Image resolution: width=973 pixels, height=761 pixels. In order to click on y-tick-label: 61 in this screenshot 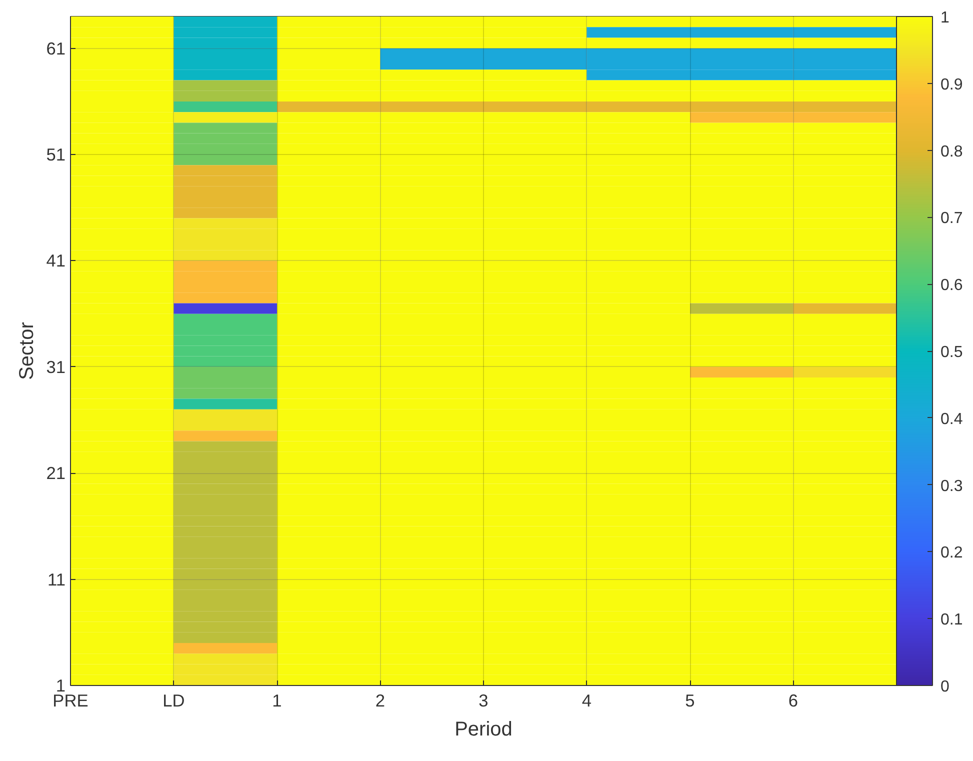, I will do `click(56, 48)`.